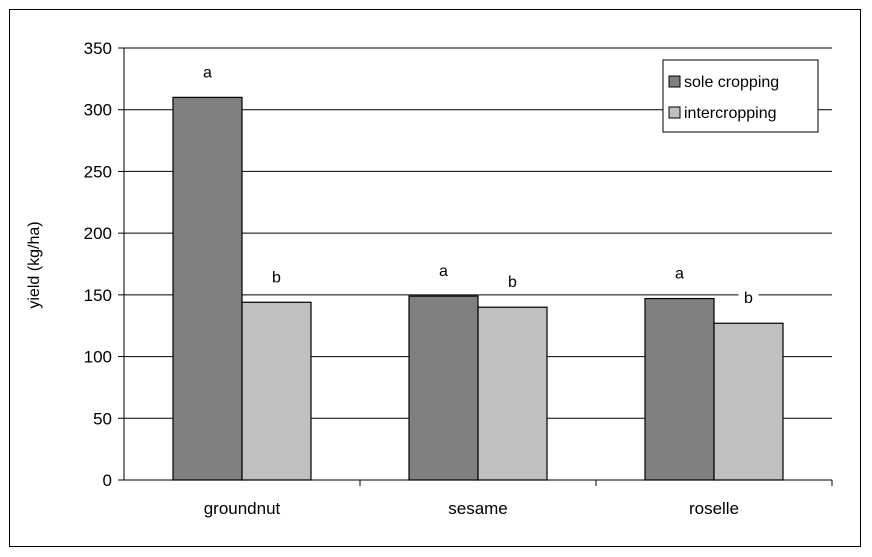  Describe the element at coordinates (98, 110) in the screenshot. I see `y-tick-label: 300` at that location.